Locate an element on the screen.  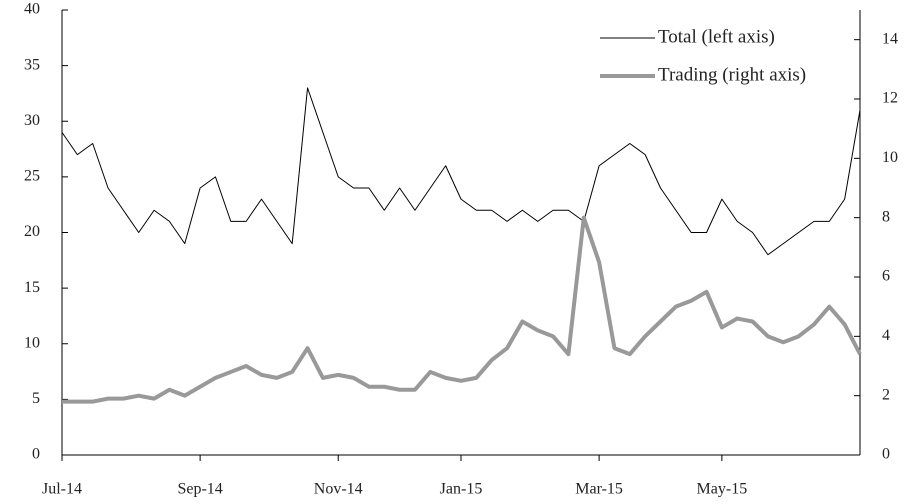
y2-tick-label: 10 is located at coordinates (890, 157).